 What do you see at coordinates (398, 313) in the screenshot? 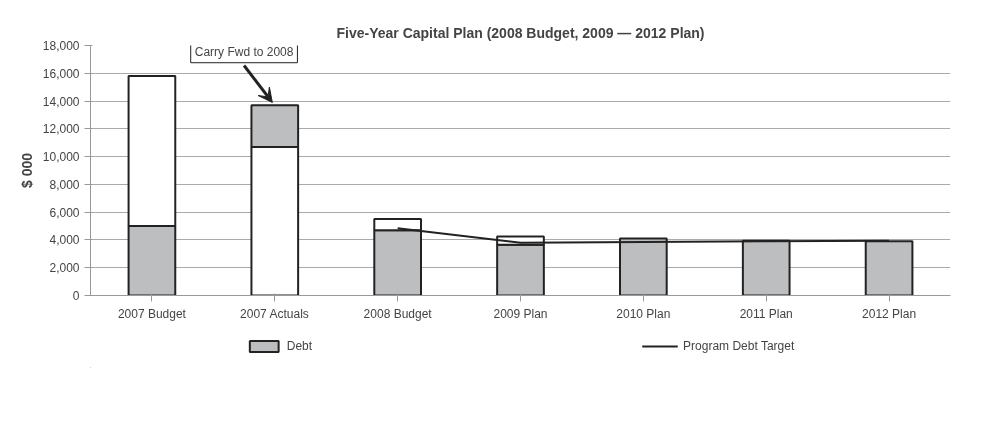
I see `x-tick-label: 2008 Budget` at bounding box center [398, 313].